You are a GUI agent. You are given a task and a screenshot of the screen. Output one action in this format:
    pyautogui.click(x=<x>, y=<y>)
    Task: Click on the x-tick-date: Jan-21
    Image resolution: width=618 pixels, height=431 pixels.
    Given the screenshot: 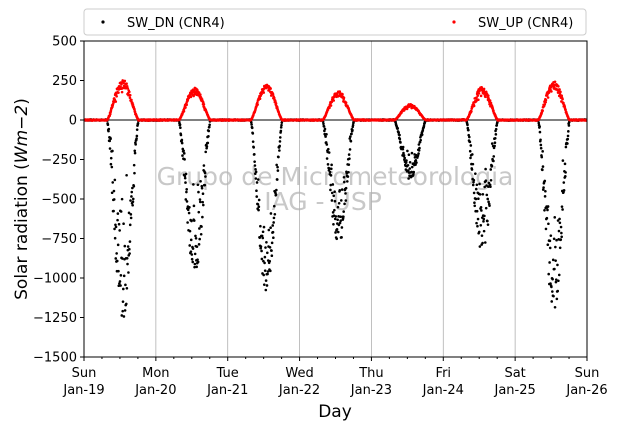 What is the action you would take?
    pyautogui.click(x=227, y=390)
    